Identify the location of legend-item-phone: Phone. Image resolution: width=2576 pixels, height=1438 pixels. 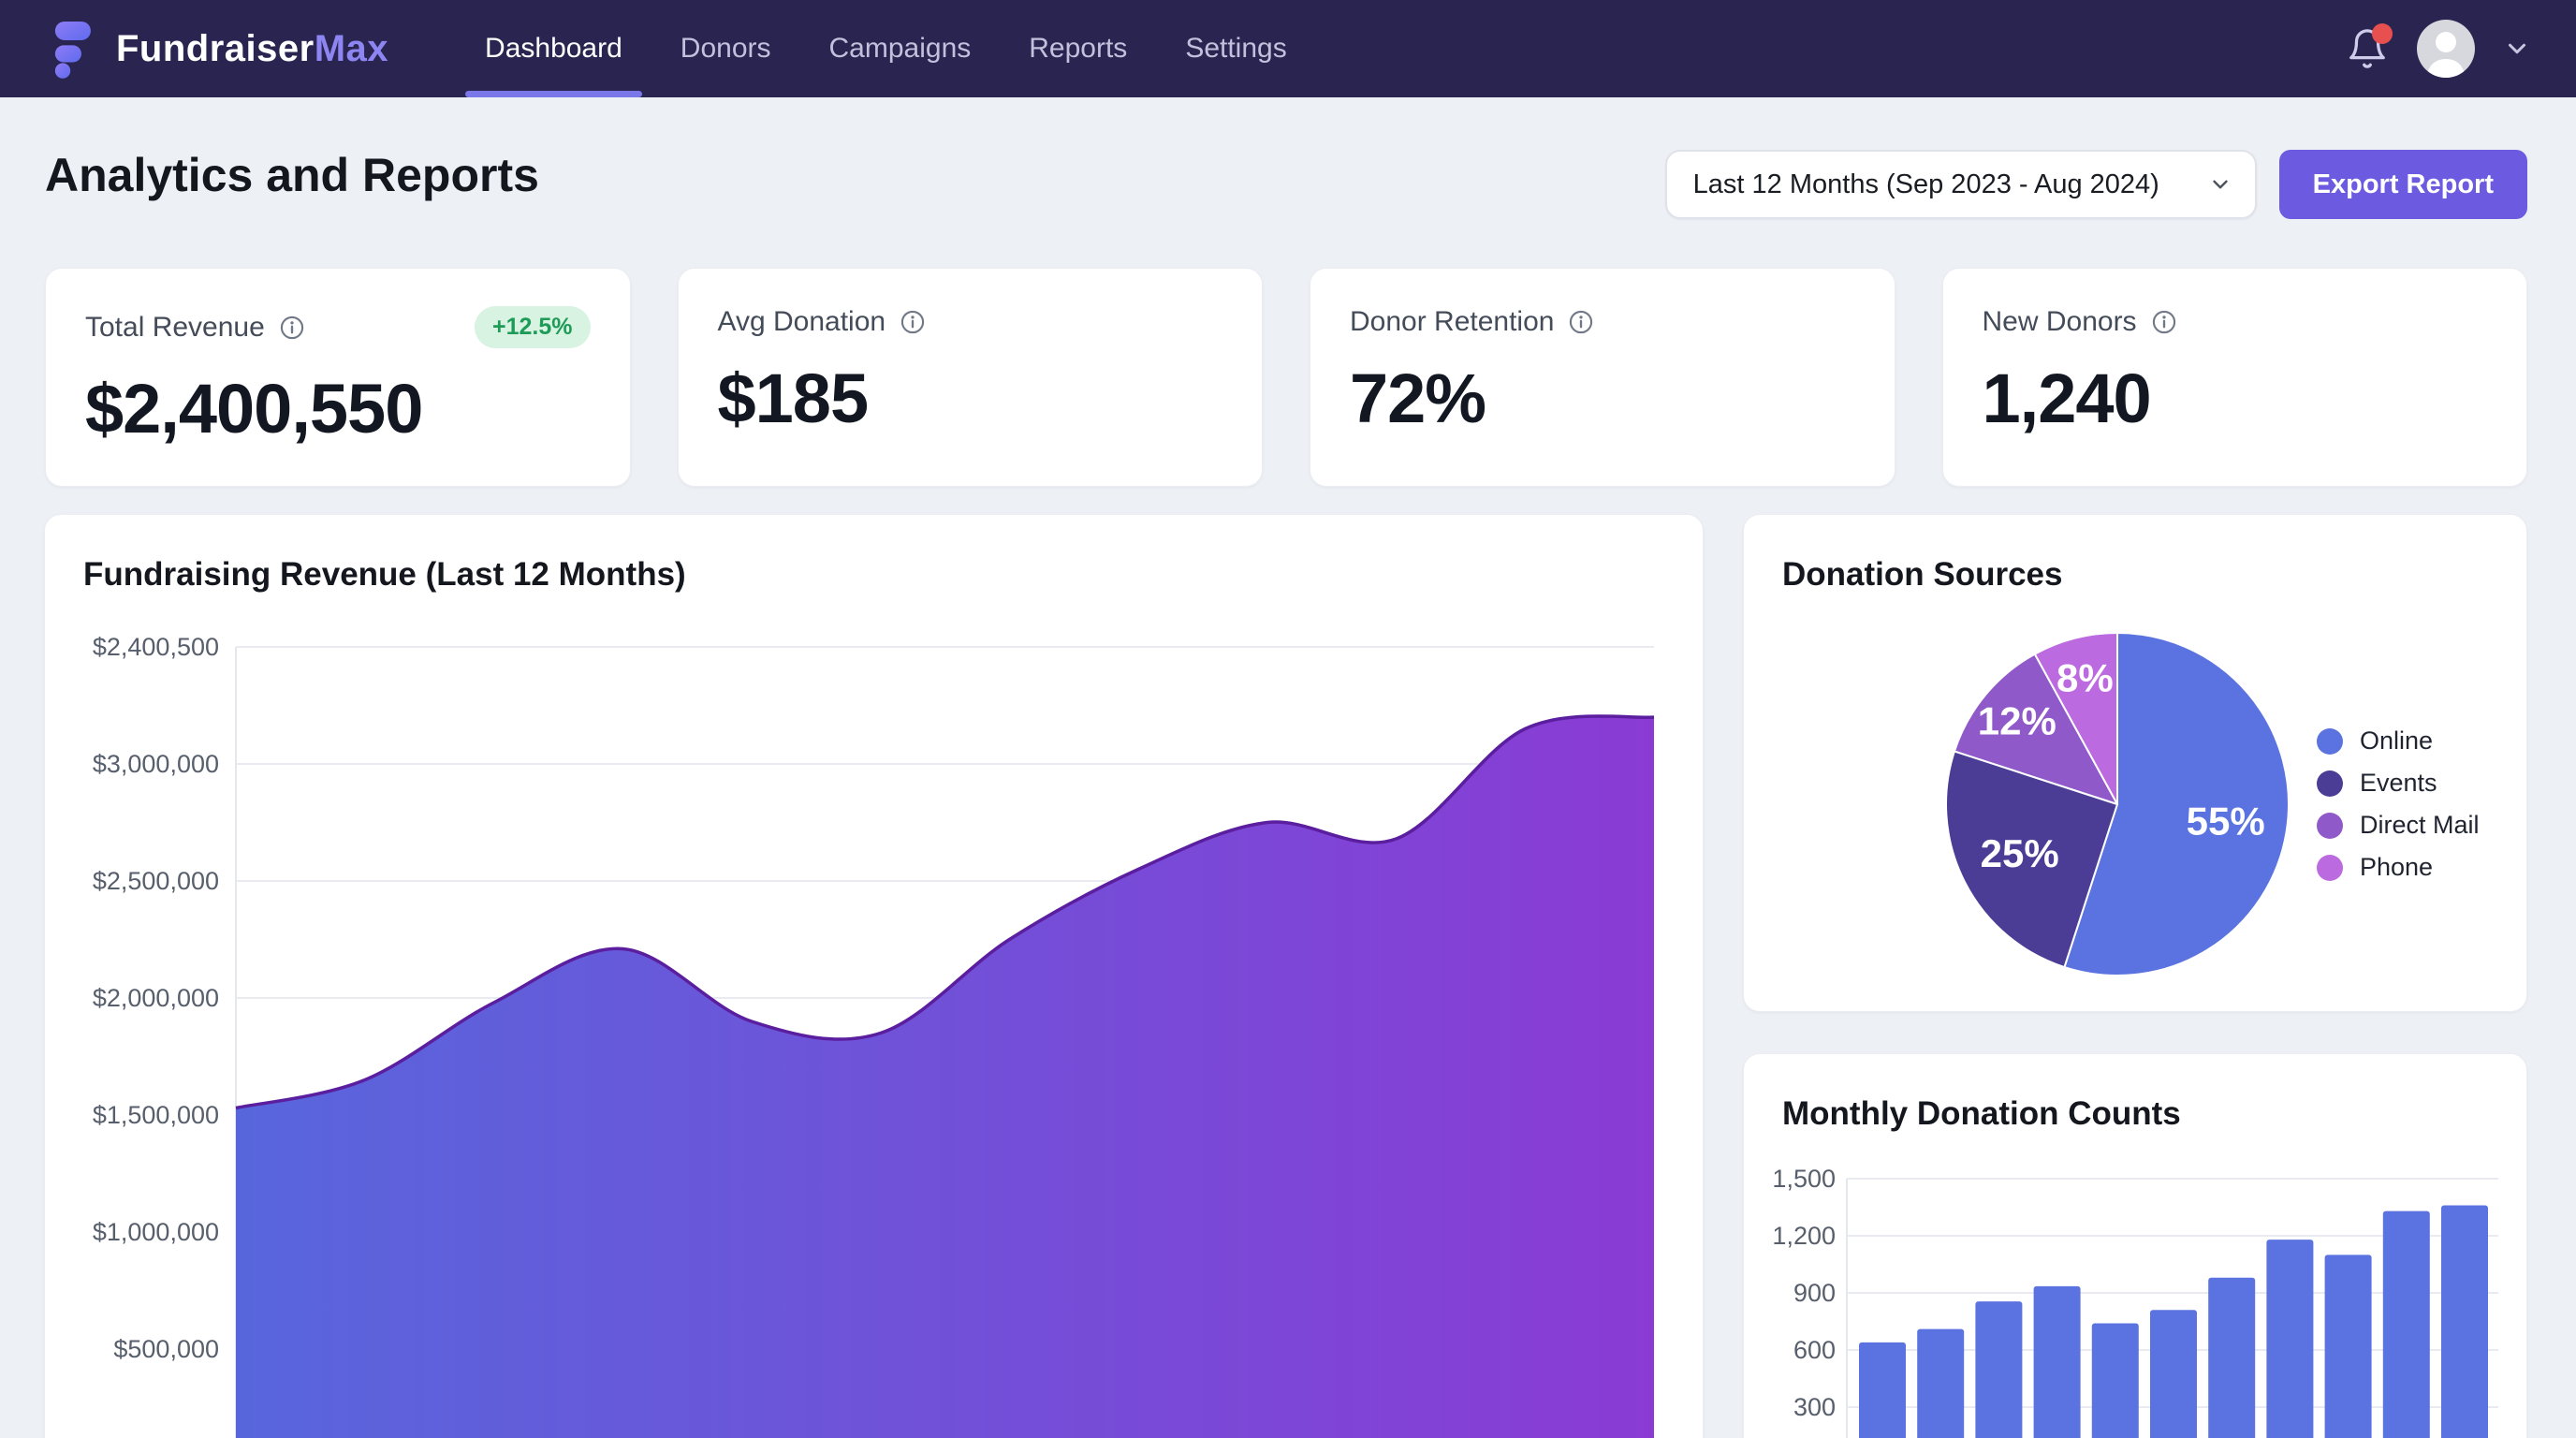
(2398, 867).